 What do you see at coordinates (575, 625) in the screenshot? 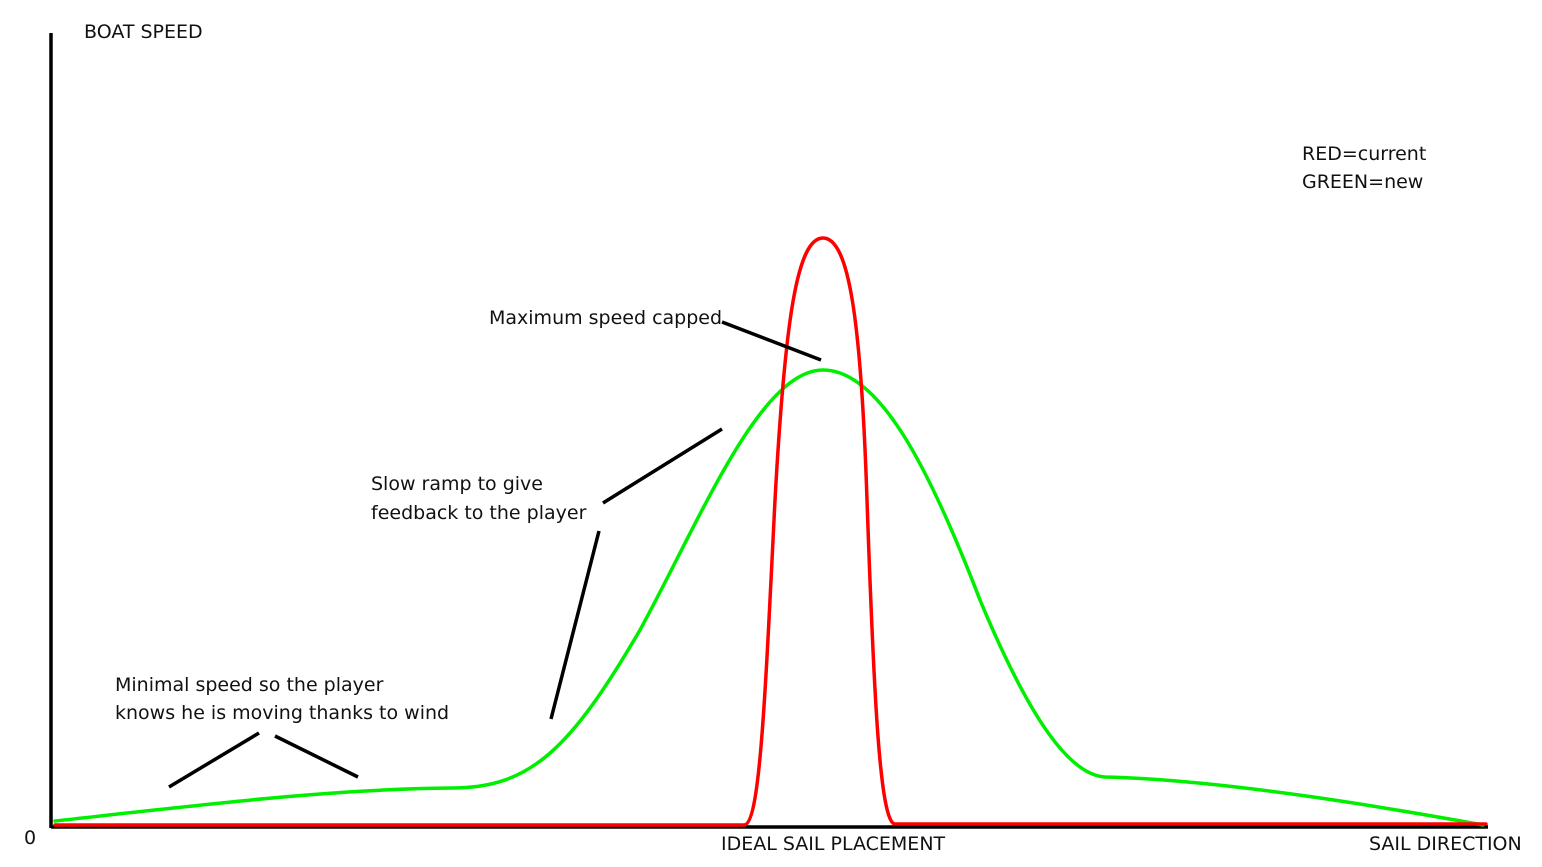
I see `pointer-ramp-lower` at bounding box center [575, 625].